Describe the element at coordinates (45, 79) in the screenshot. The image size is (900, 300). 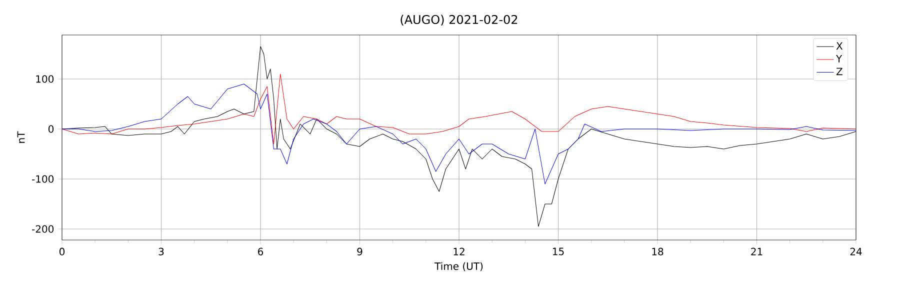
I see `y-tick-label: 100` at that location.